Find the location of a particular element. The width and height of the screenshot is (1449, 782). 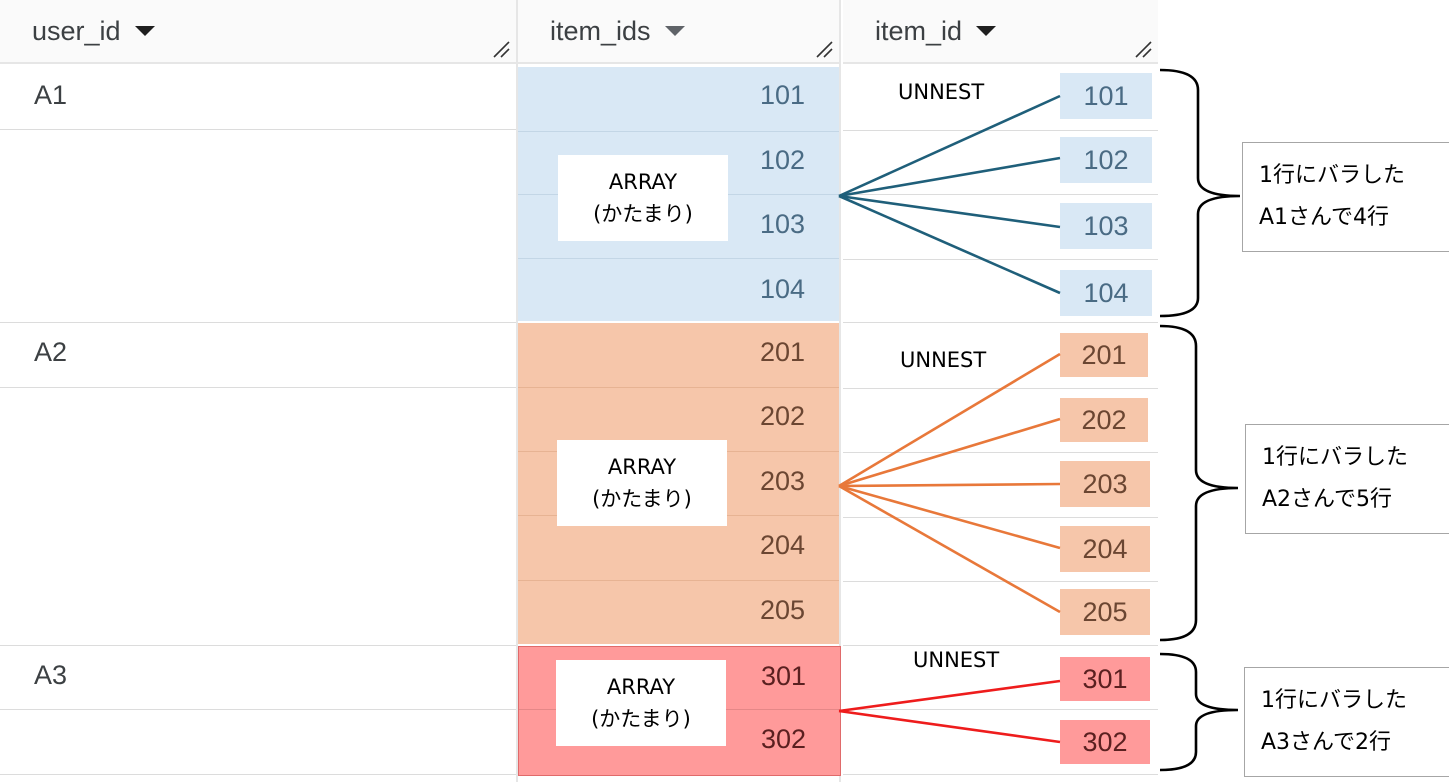

array-item: 302 is located at coordinates (783, 739).